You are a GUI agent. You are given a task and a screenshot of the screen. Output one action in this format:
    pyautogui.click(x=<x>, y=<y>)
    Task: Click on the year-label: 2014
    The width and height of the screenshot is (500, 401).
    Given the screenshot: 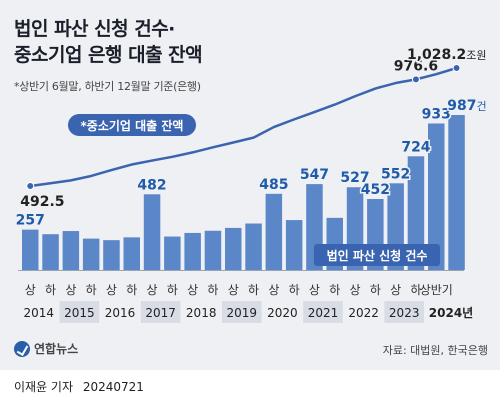 What is the action you would take?
    pyautogui.click(x=39, y=313)
    